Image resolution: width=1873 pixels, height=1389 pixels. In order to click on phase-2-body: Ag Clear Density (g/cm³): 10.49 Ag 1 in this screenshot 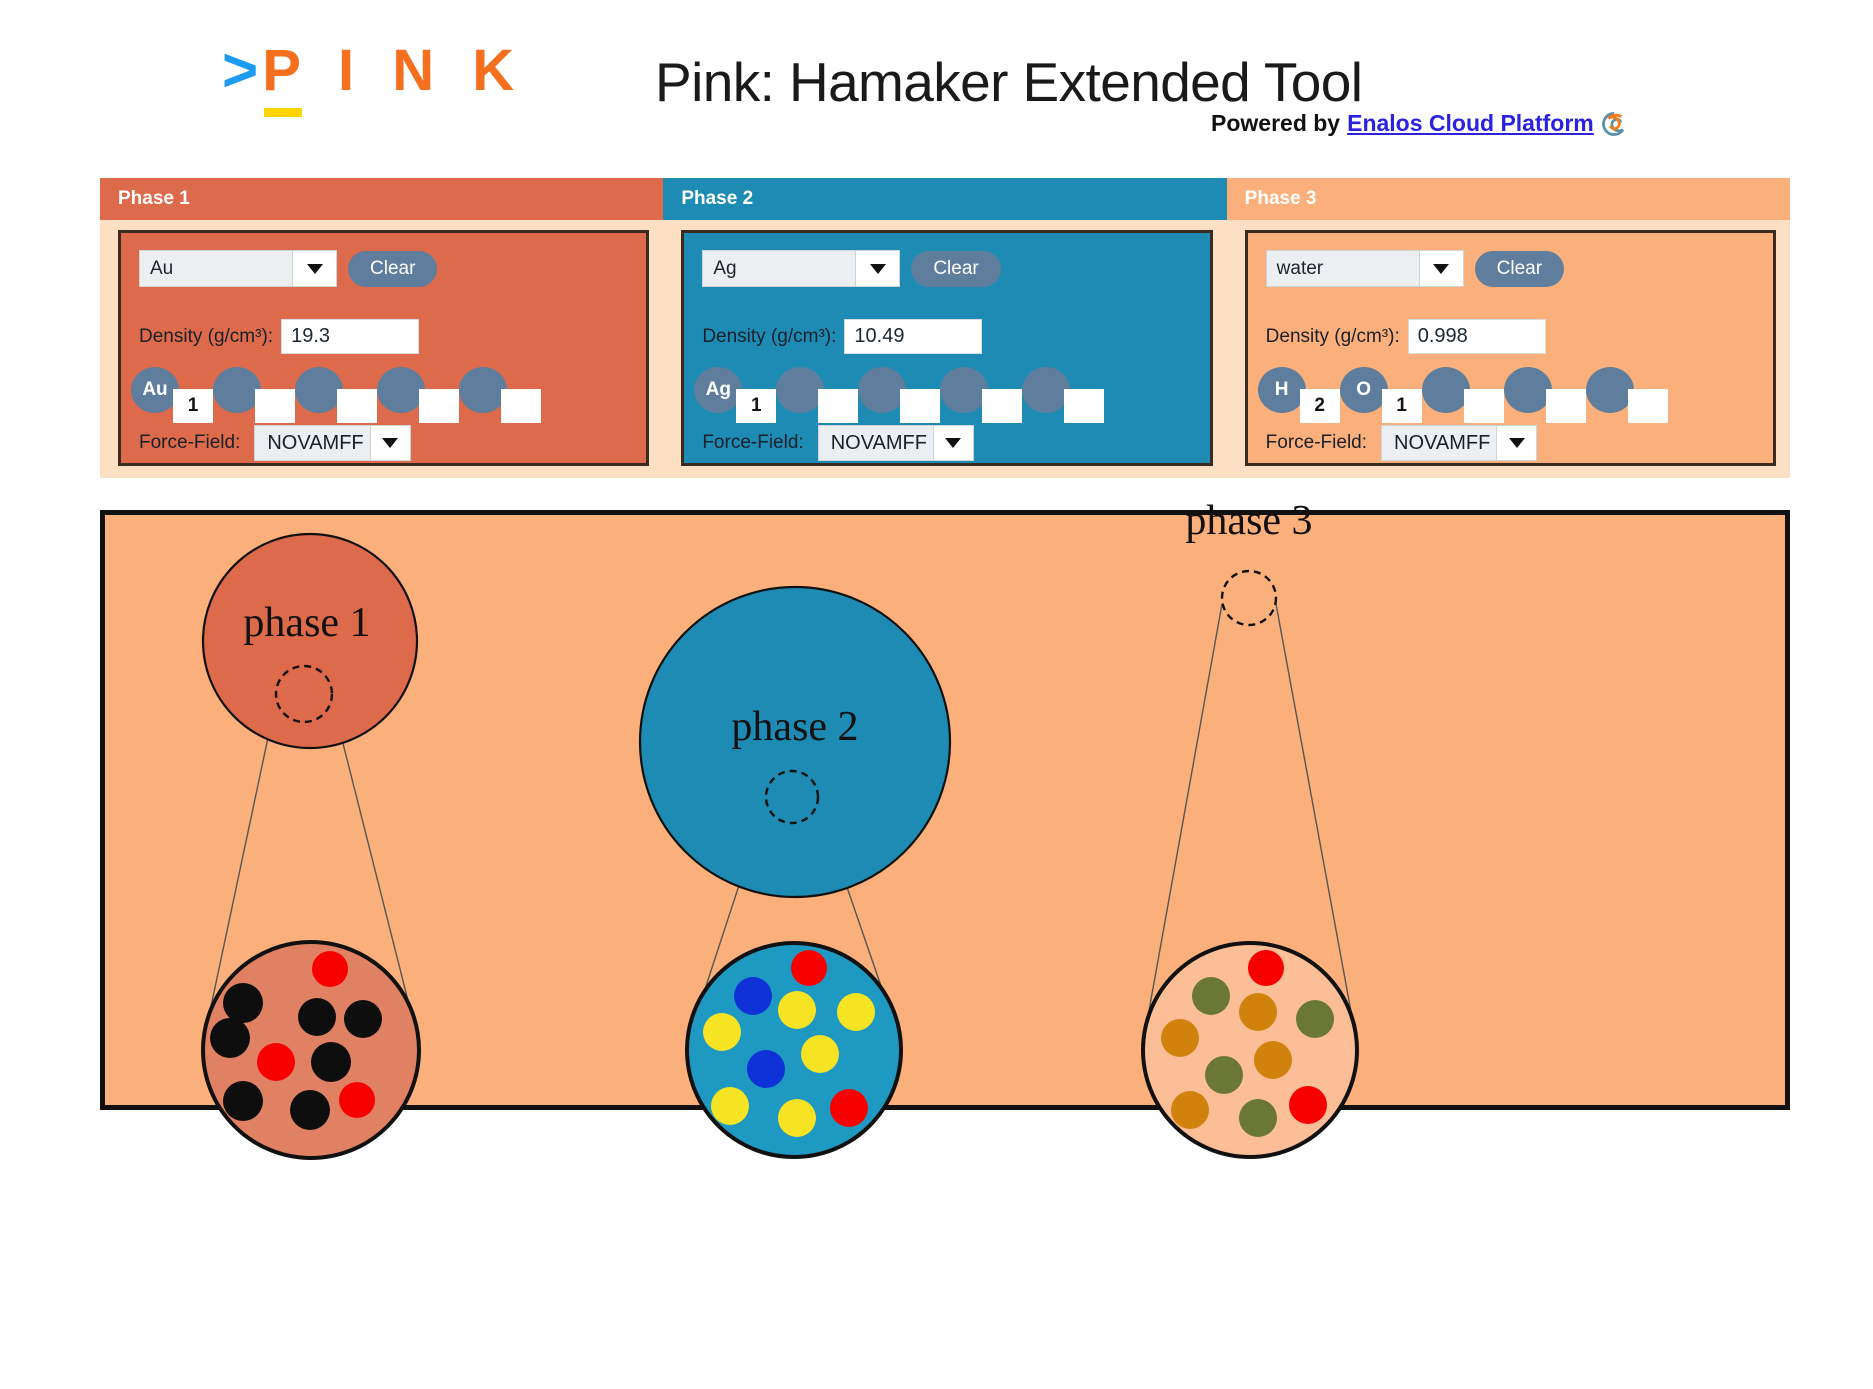, I will do `click(947, 348)`.